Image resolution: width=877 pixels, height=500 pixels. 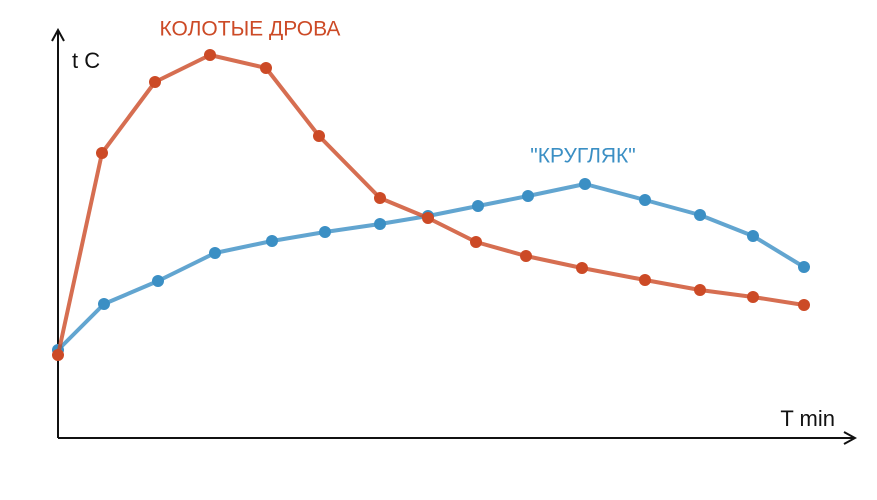 What do you see at coordinates (250, 29) in the screenshot?
I see `series-label: КОЛОТЫЕ ДРОВА` at bounding box center [250, 29].